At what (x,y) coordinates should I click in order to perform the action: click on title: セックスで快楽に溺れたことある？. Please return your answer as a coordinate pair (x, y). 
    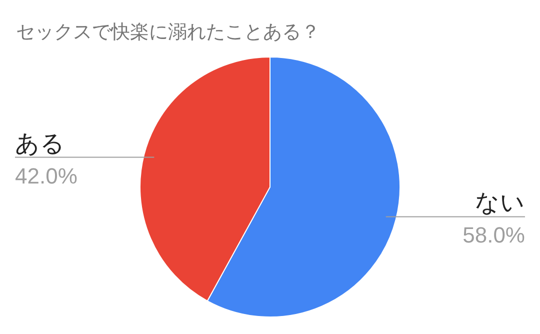
    Looking at the image, I should click on (168, 32).